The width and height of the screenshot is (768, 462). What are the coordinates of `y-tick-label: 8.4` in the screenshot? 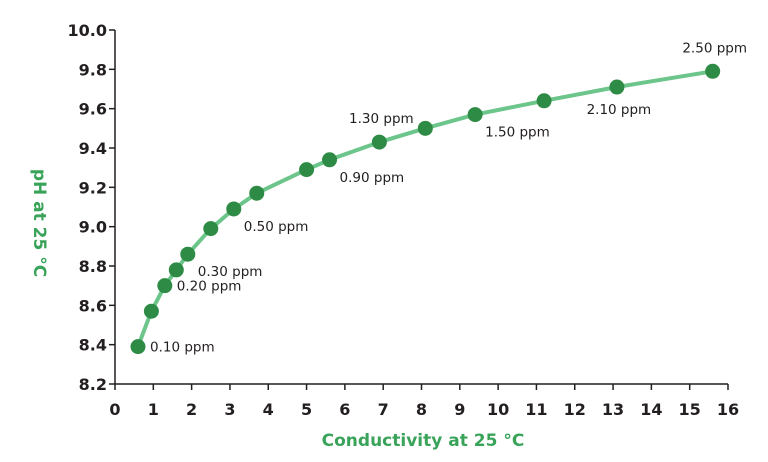 It's located at (93, 345).